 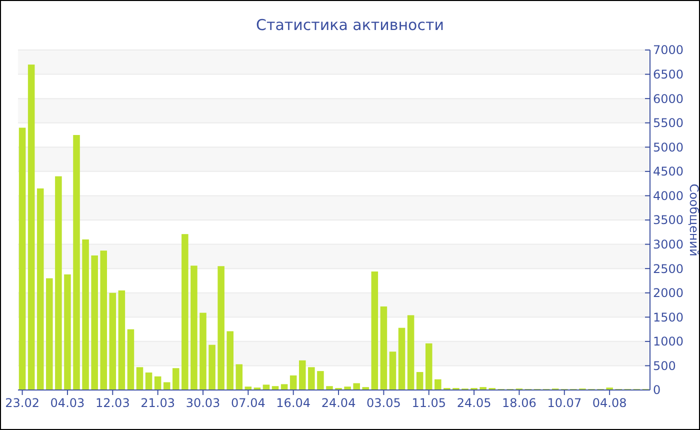 I want to click on x-tick-label: 12.03, so click(x=112, y=403).